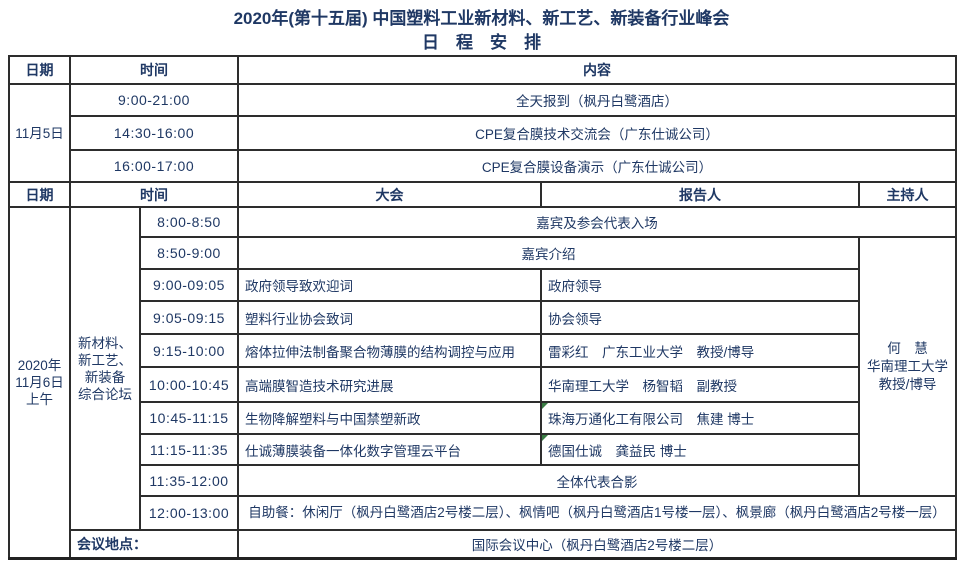 This screenshot has width=963, height=568. I want to click on speaker-cell: 雷彩红 广东工业大学 教授/博导, so click(700, 350).